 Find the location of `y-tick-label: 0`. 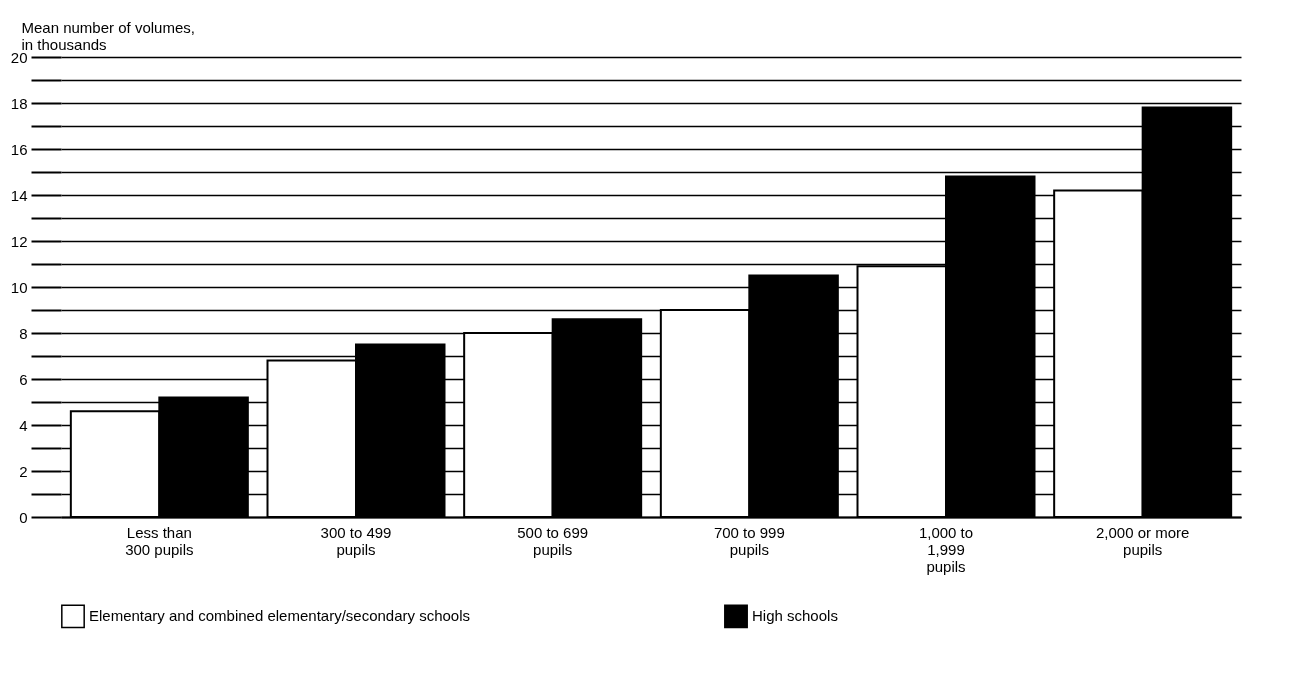

y-tick-label: 0 is located at coordinates (23, 517).